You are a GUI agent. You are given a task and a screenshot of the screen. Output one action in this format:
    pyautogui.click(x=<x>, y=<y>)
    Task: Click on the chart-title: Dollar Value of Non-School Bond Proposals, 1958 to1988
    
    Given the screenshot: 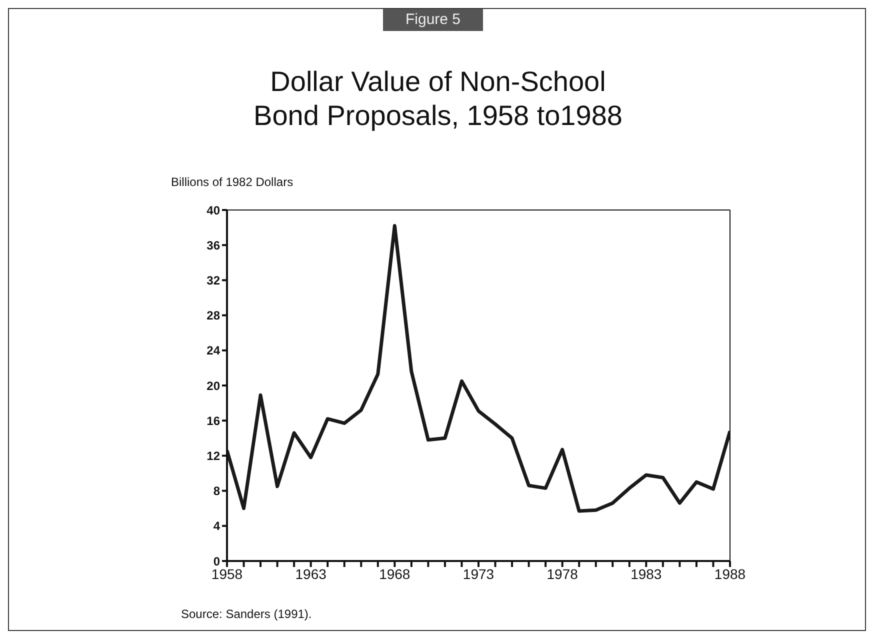 What is the action you would take?
    pyautogui.click(x=438, y=99)
    